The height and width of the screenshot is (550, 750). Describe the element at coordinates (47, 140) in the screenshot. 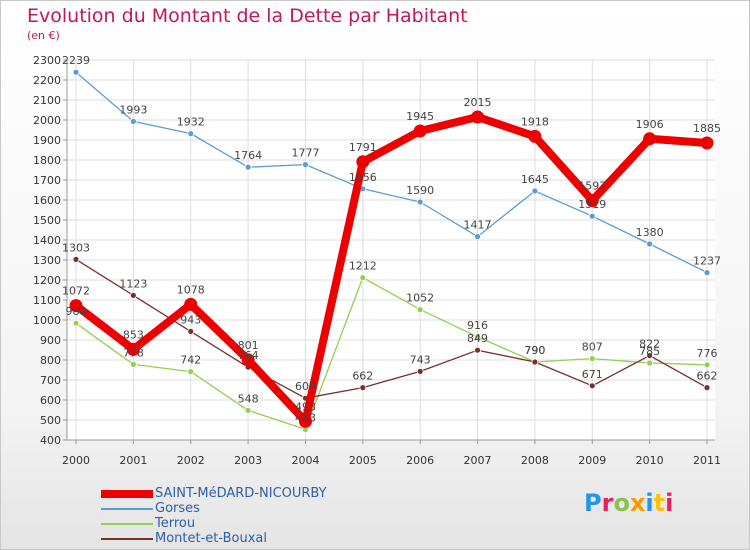

I see `y-tick-label: 1900` at that location.